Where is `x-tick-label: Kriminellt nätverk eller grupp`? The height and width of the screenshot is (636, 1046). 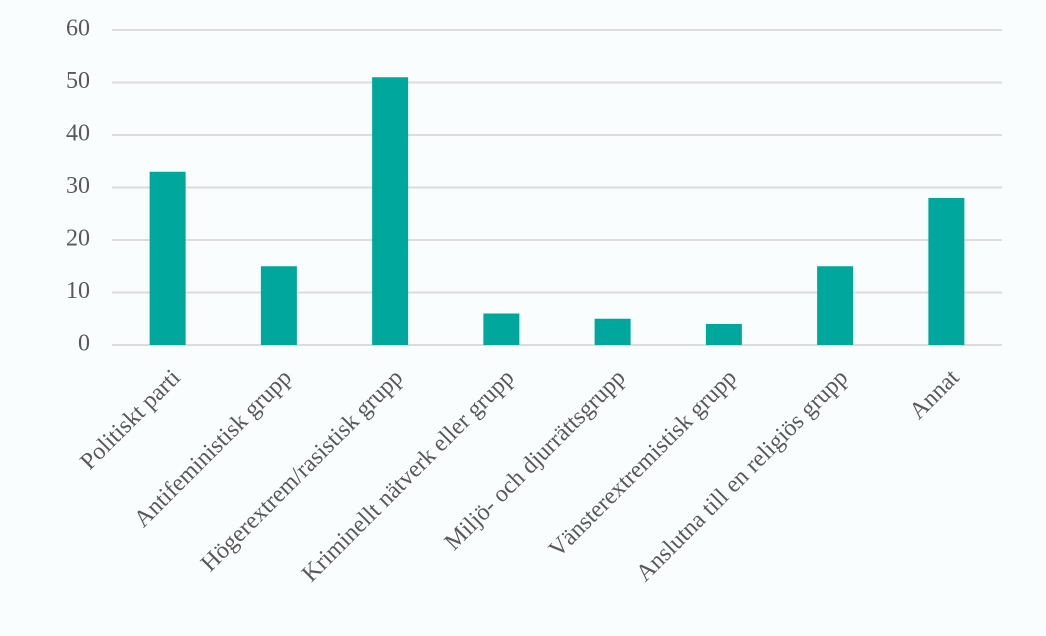 x-tick-label: Kriminellt nätverk eller grupp is located at coordinates (408, 476).